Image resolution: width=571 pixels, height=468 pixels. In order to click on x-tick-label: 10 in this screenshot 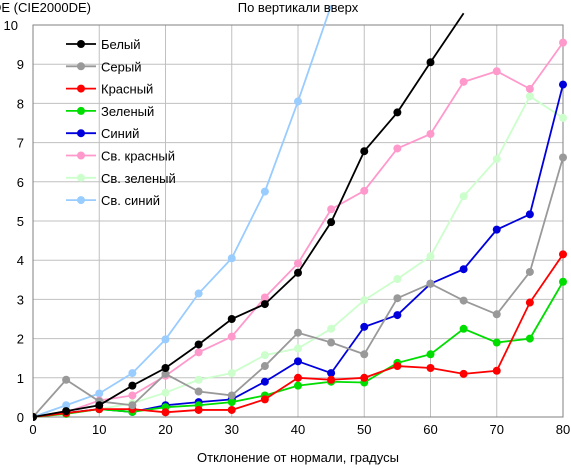, I will do `click(99, 429)`.